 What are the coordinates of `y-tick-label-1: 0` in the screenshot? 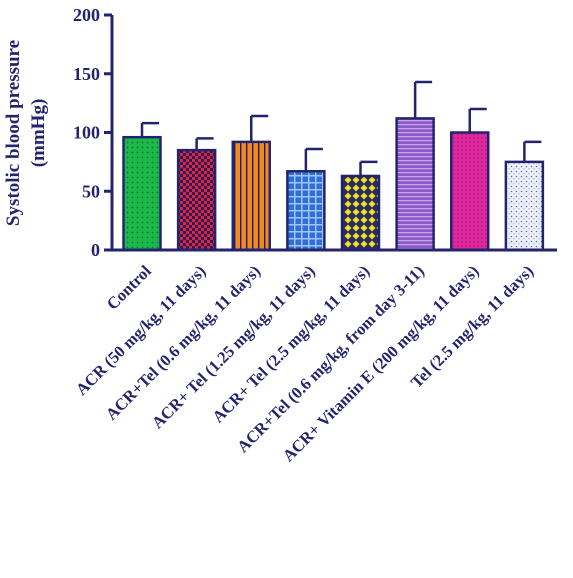 It's located at (95, 250).